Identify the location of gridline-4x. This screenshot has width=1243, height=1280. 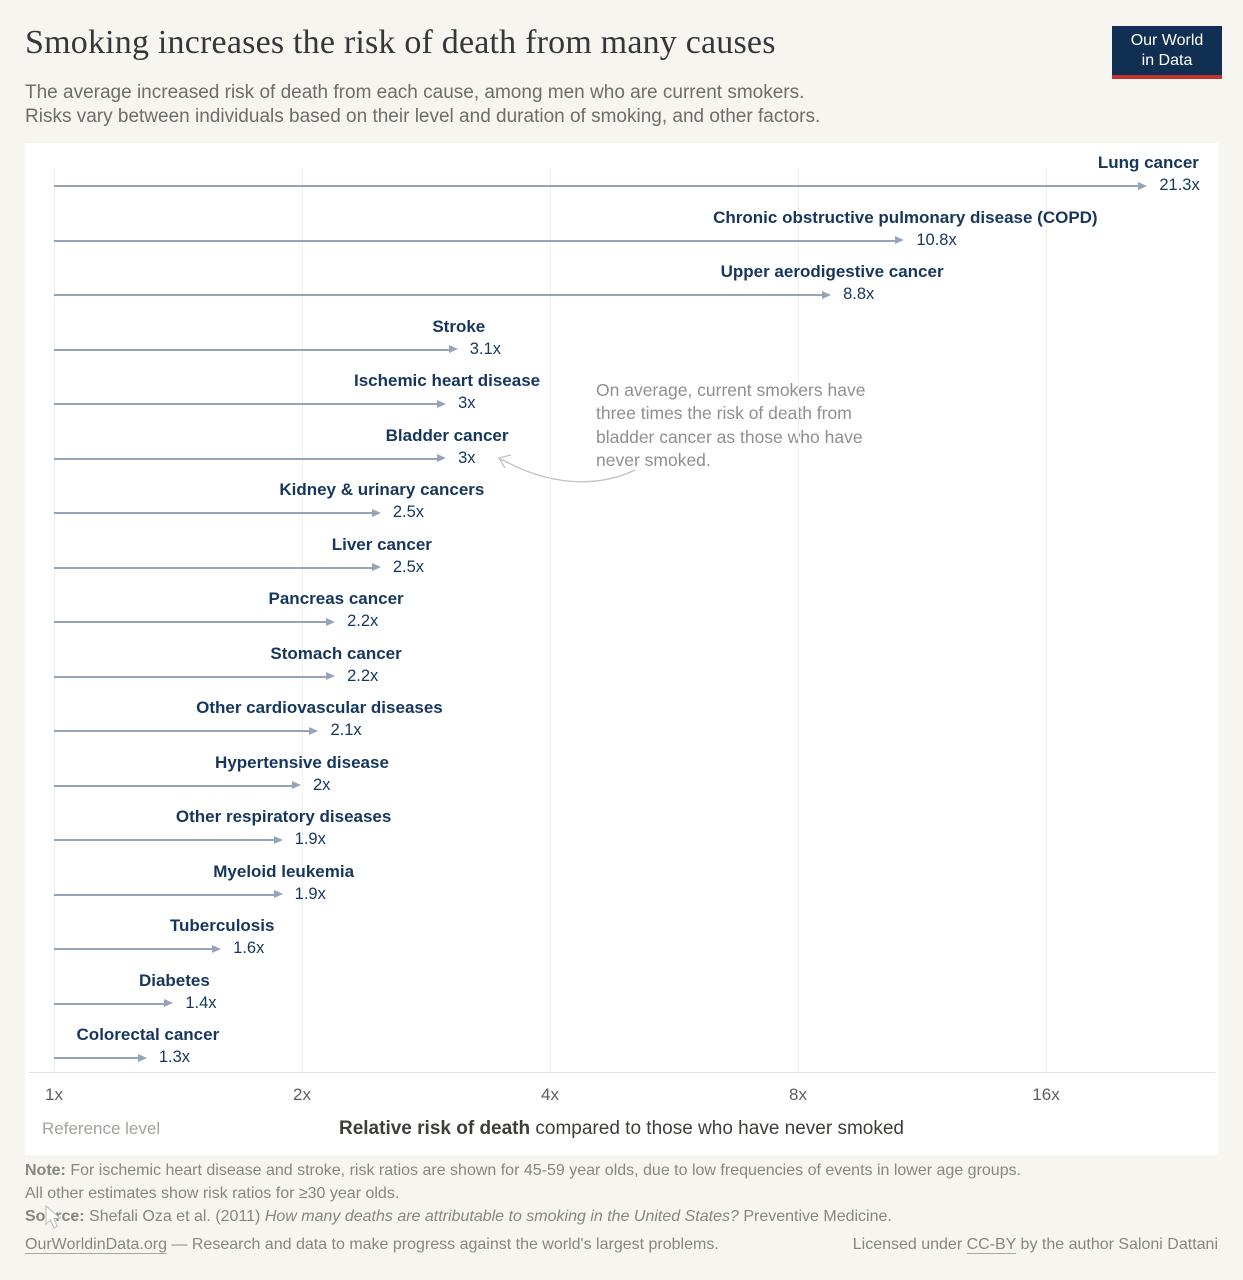
(550, 620).